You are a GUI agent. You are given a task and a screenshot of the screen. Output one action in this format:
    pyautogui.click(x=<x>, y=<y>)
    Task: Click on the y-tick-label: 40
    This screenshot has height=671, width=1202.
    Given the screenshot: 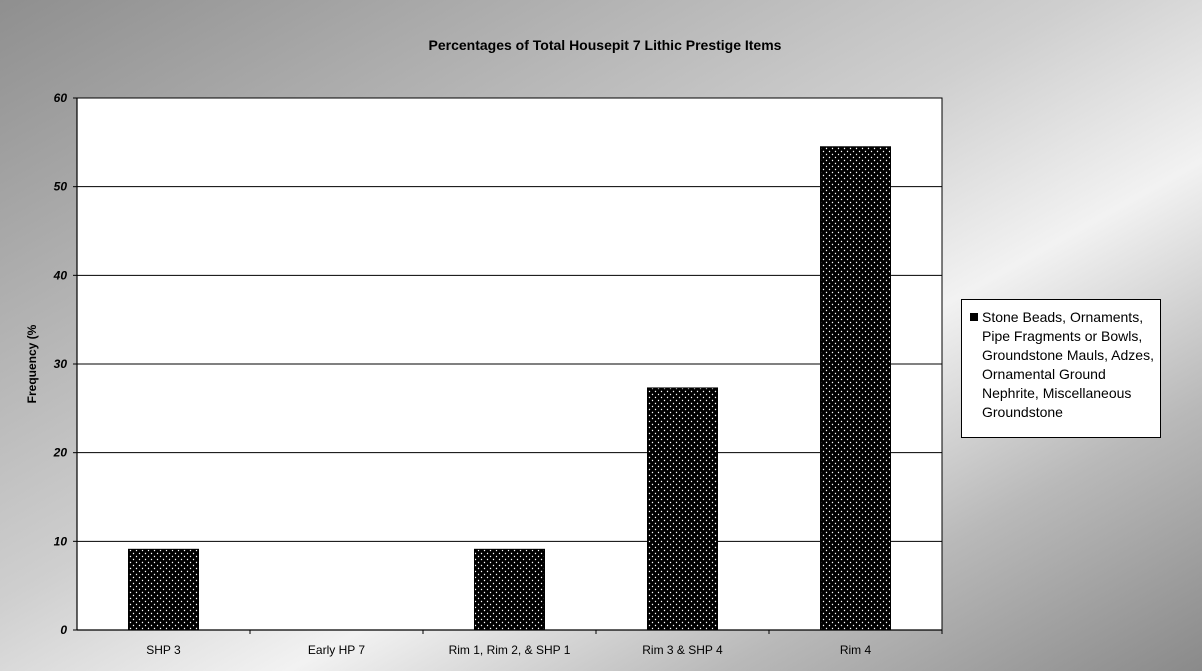 What is the action you would take?
    pyautogui.click(x=60, y=275)
    